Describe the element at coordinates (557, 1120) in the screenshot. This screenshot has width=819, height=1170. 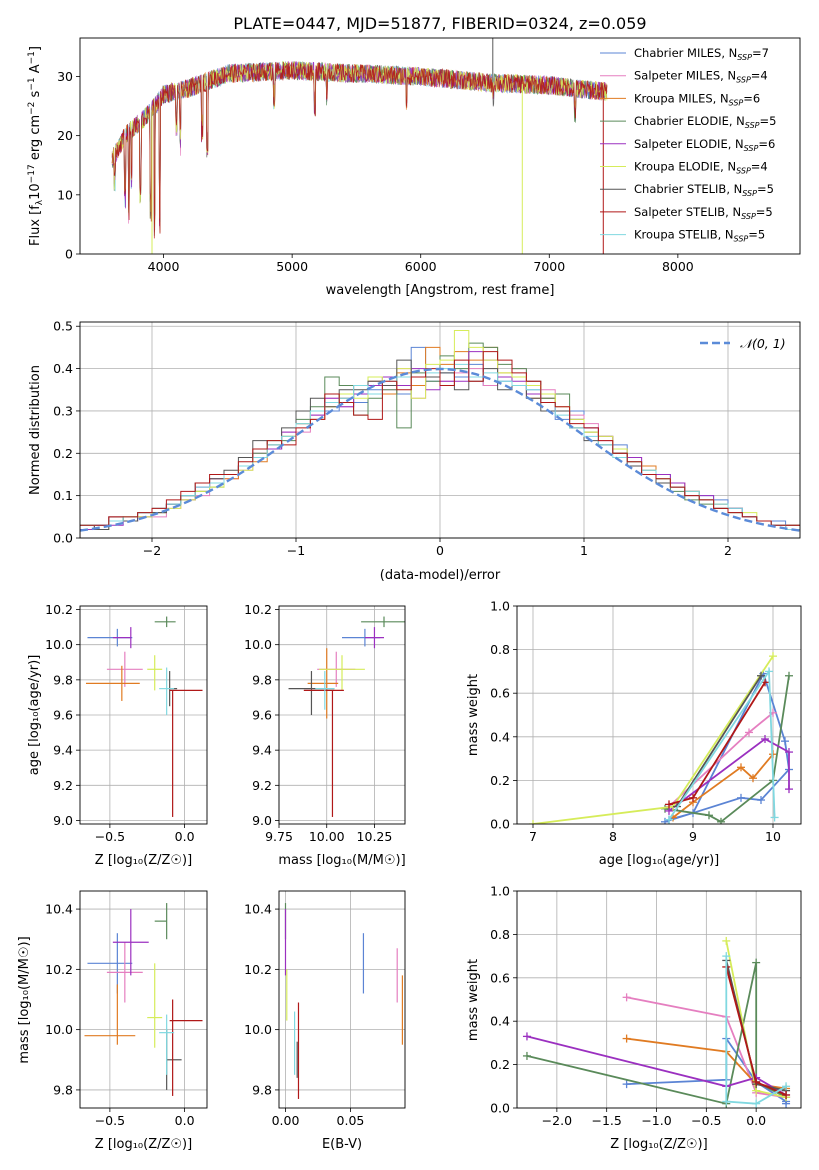
I see `x-tick-label: −2.0` at that location.